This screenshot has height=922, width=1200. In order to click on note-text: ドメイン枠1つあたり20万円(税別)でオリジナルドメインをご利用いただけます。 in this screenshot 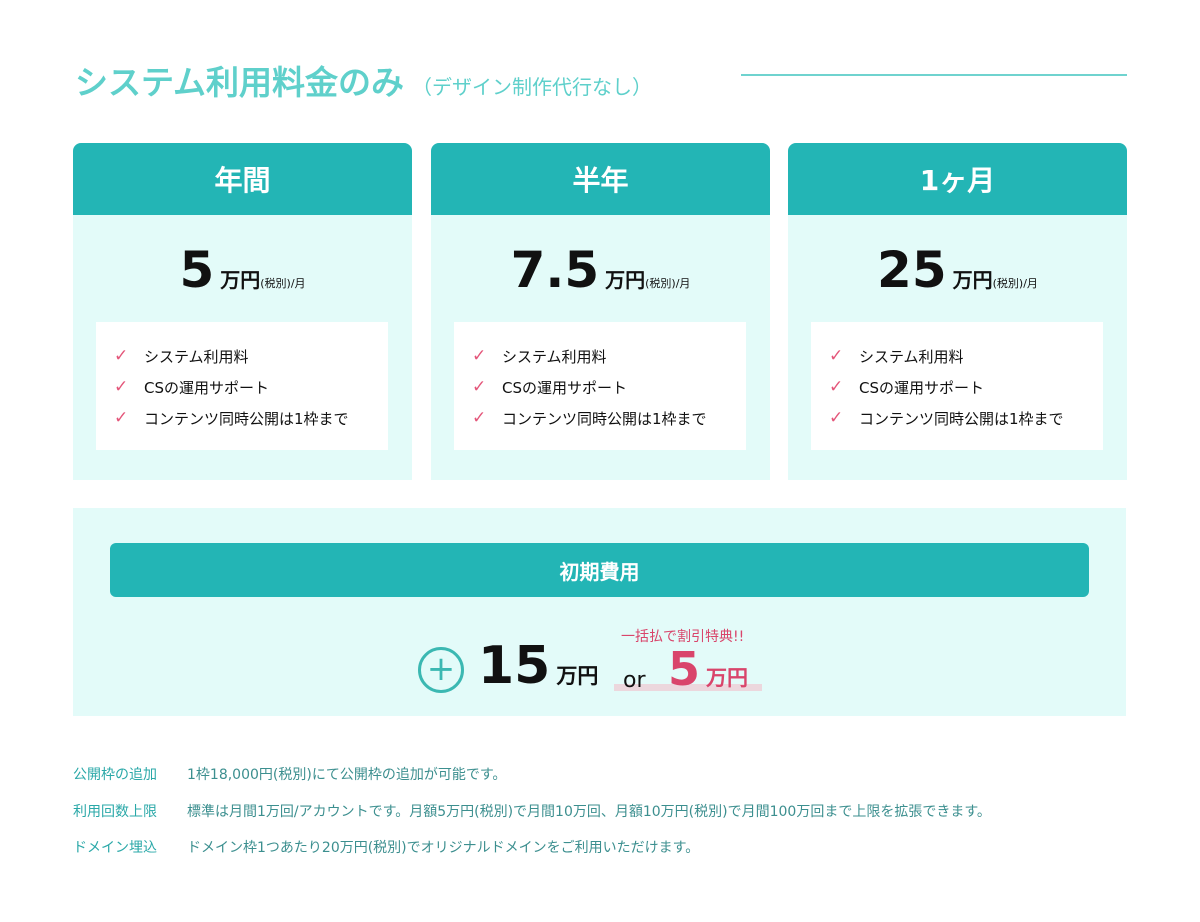, I will do `click(443, 848)`.